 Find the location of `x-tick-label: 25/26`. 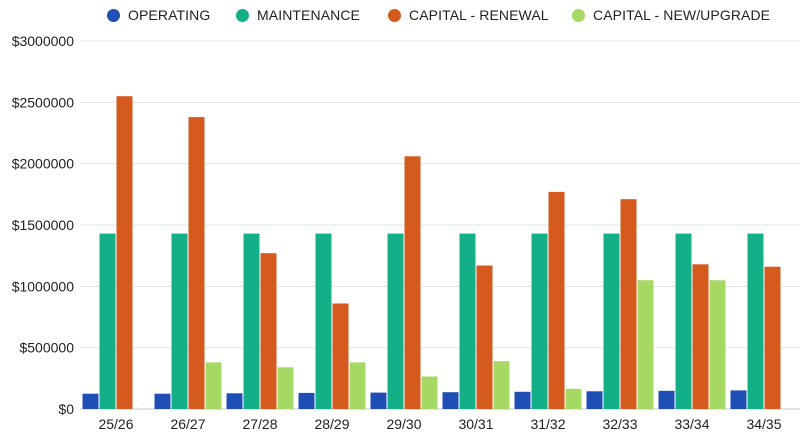

x-tick-label: 25/26 is located at coordinates (115, 424).